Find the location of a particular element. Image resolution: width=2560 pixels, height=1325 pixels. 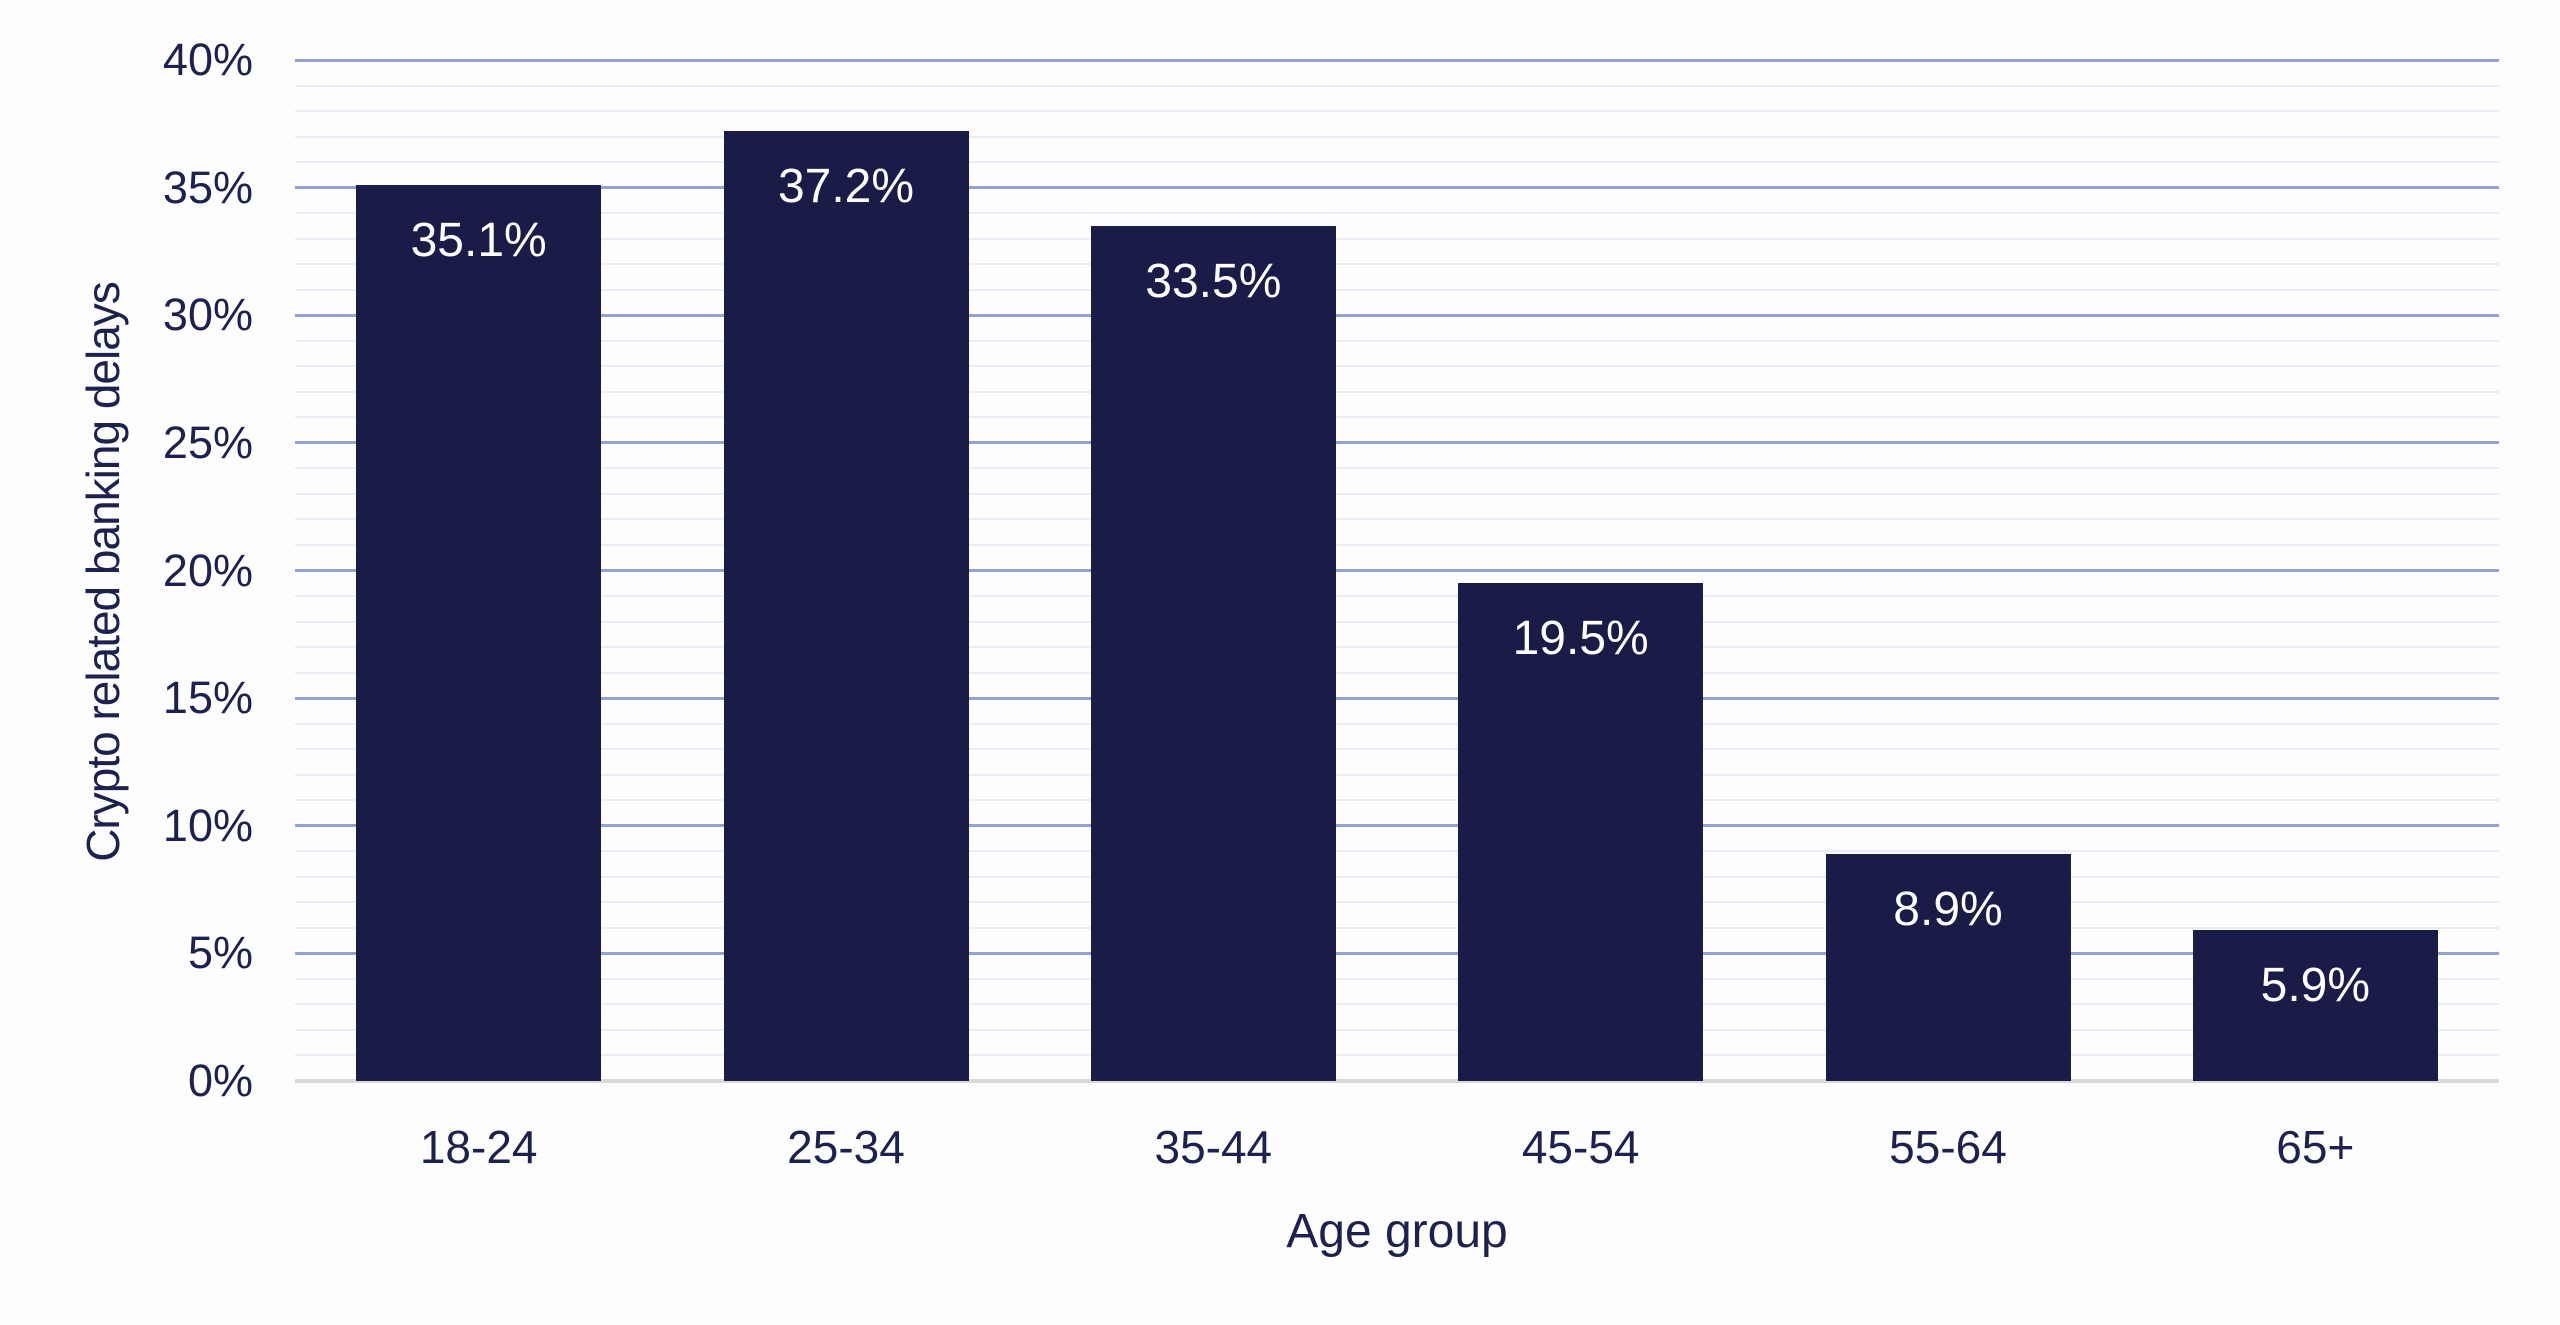

y-tick-label: 10% is located at coordinates (207, 825).